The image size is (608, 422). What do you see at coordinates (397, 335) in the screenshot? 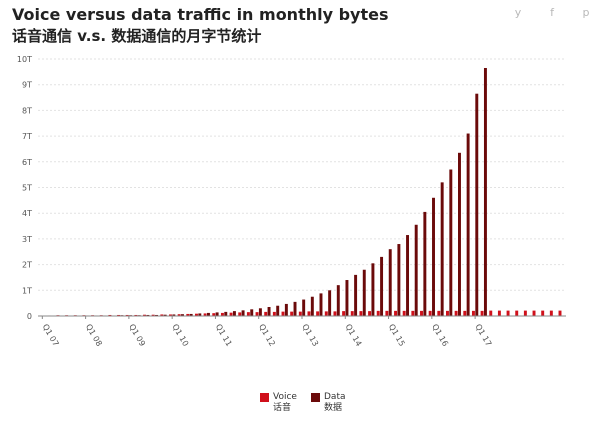
I see `x-tick-label: Q1 15` at bounding box center [397, 335].